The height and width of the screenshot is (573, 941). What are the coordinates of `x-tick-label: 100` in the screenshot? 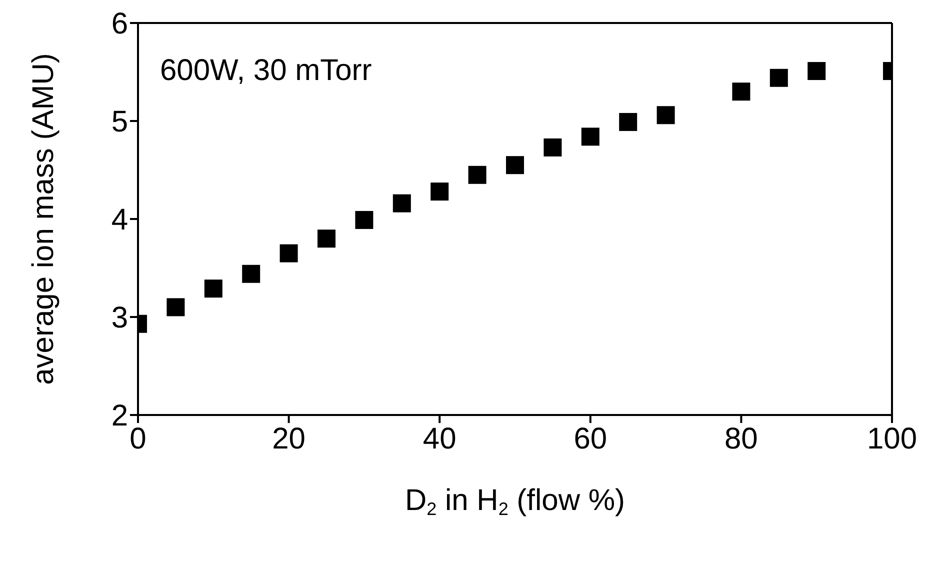 It's located at (892, 439).